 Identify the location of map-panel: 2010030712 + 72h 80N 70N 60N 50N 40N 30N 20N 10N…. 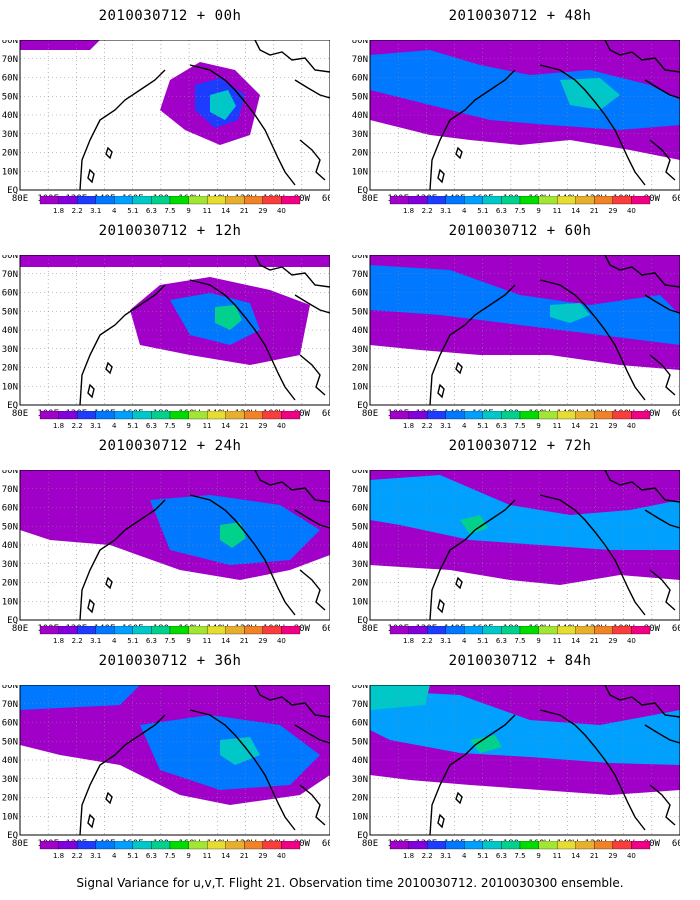
(520, 540).